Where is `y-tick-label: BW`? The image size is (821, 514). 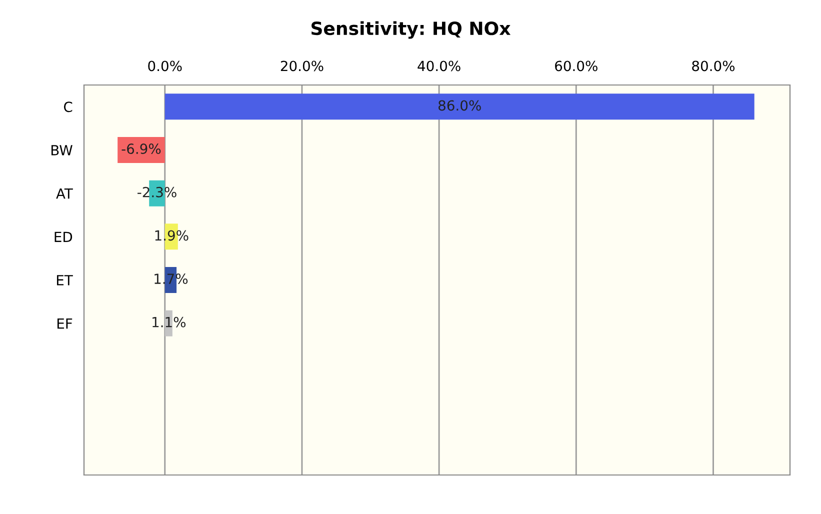
y-tick-label: BW is located at coordinates (61, 150).